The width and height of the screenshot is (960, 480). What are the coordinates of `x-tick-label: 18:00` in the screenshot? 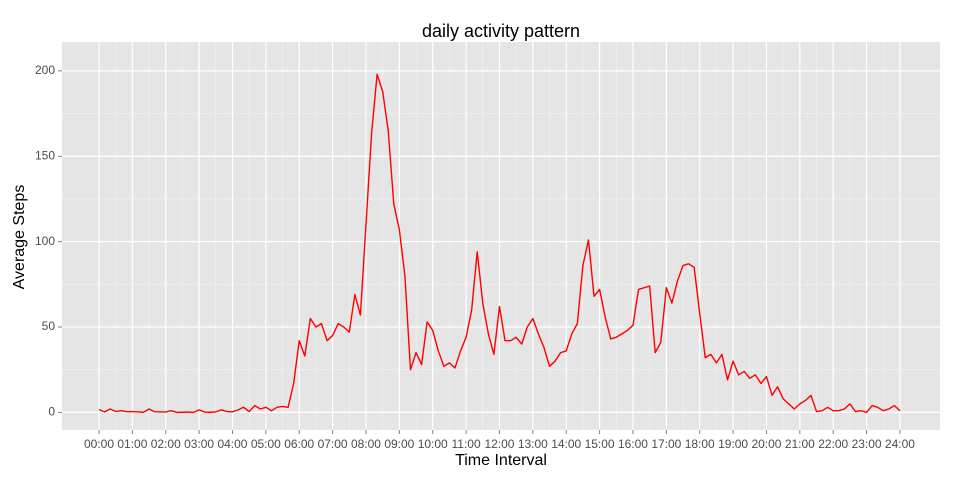 It's located at (700, 444).